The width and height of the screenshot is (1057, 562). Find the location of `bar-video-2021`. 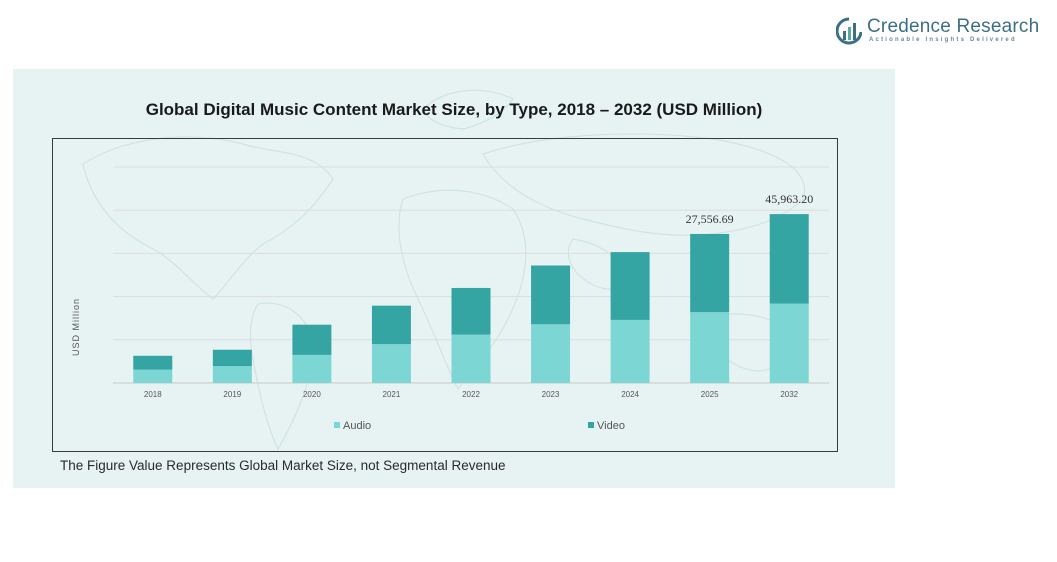

bar-video-2021 is located at coordinates (391, 325).